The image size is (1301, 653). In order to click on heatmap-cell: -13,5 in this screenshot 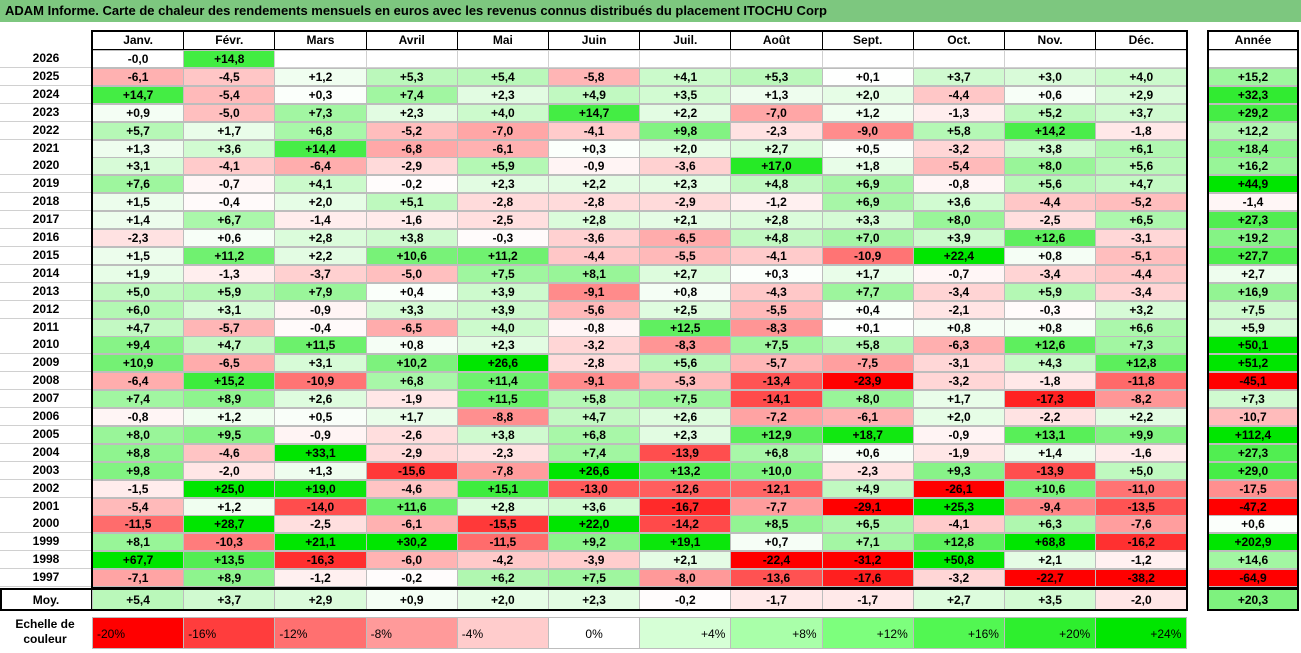, I will do `click(1141, 506)`.